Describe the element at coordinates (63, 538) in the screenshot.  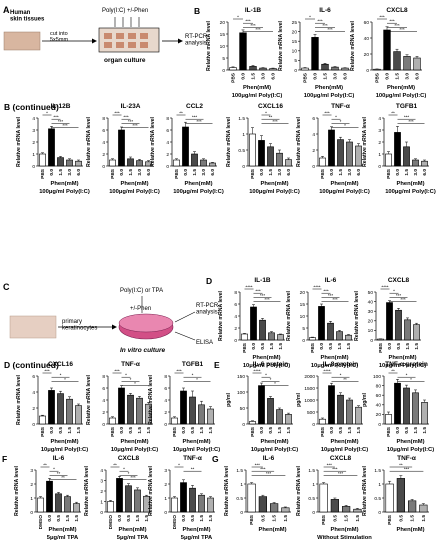
I see `condition-label: 5μg/ml TPA` at that location.